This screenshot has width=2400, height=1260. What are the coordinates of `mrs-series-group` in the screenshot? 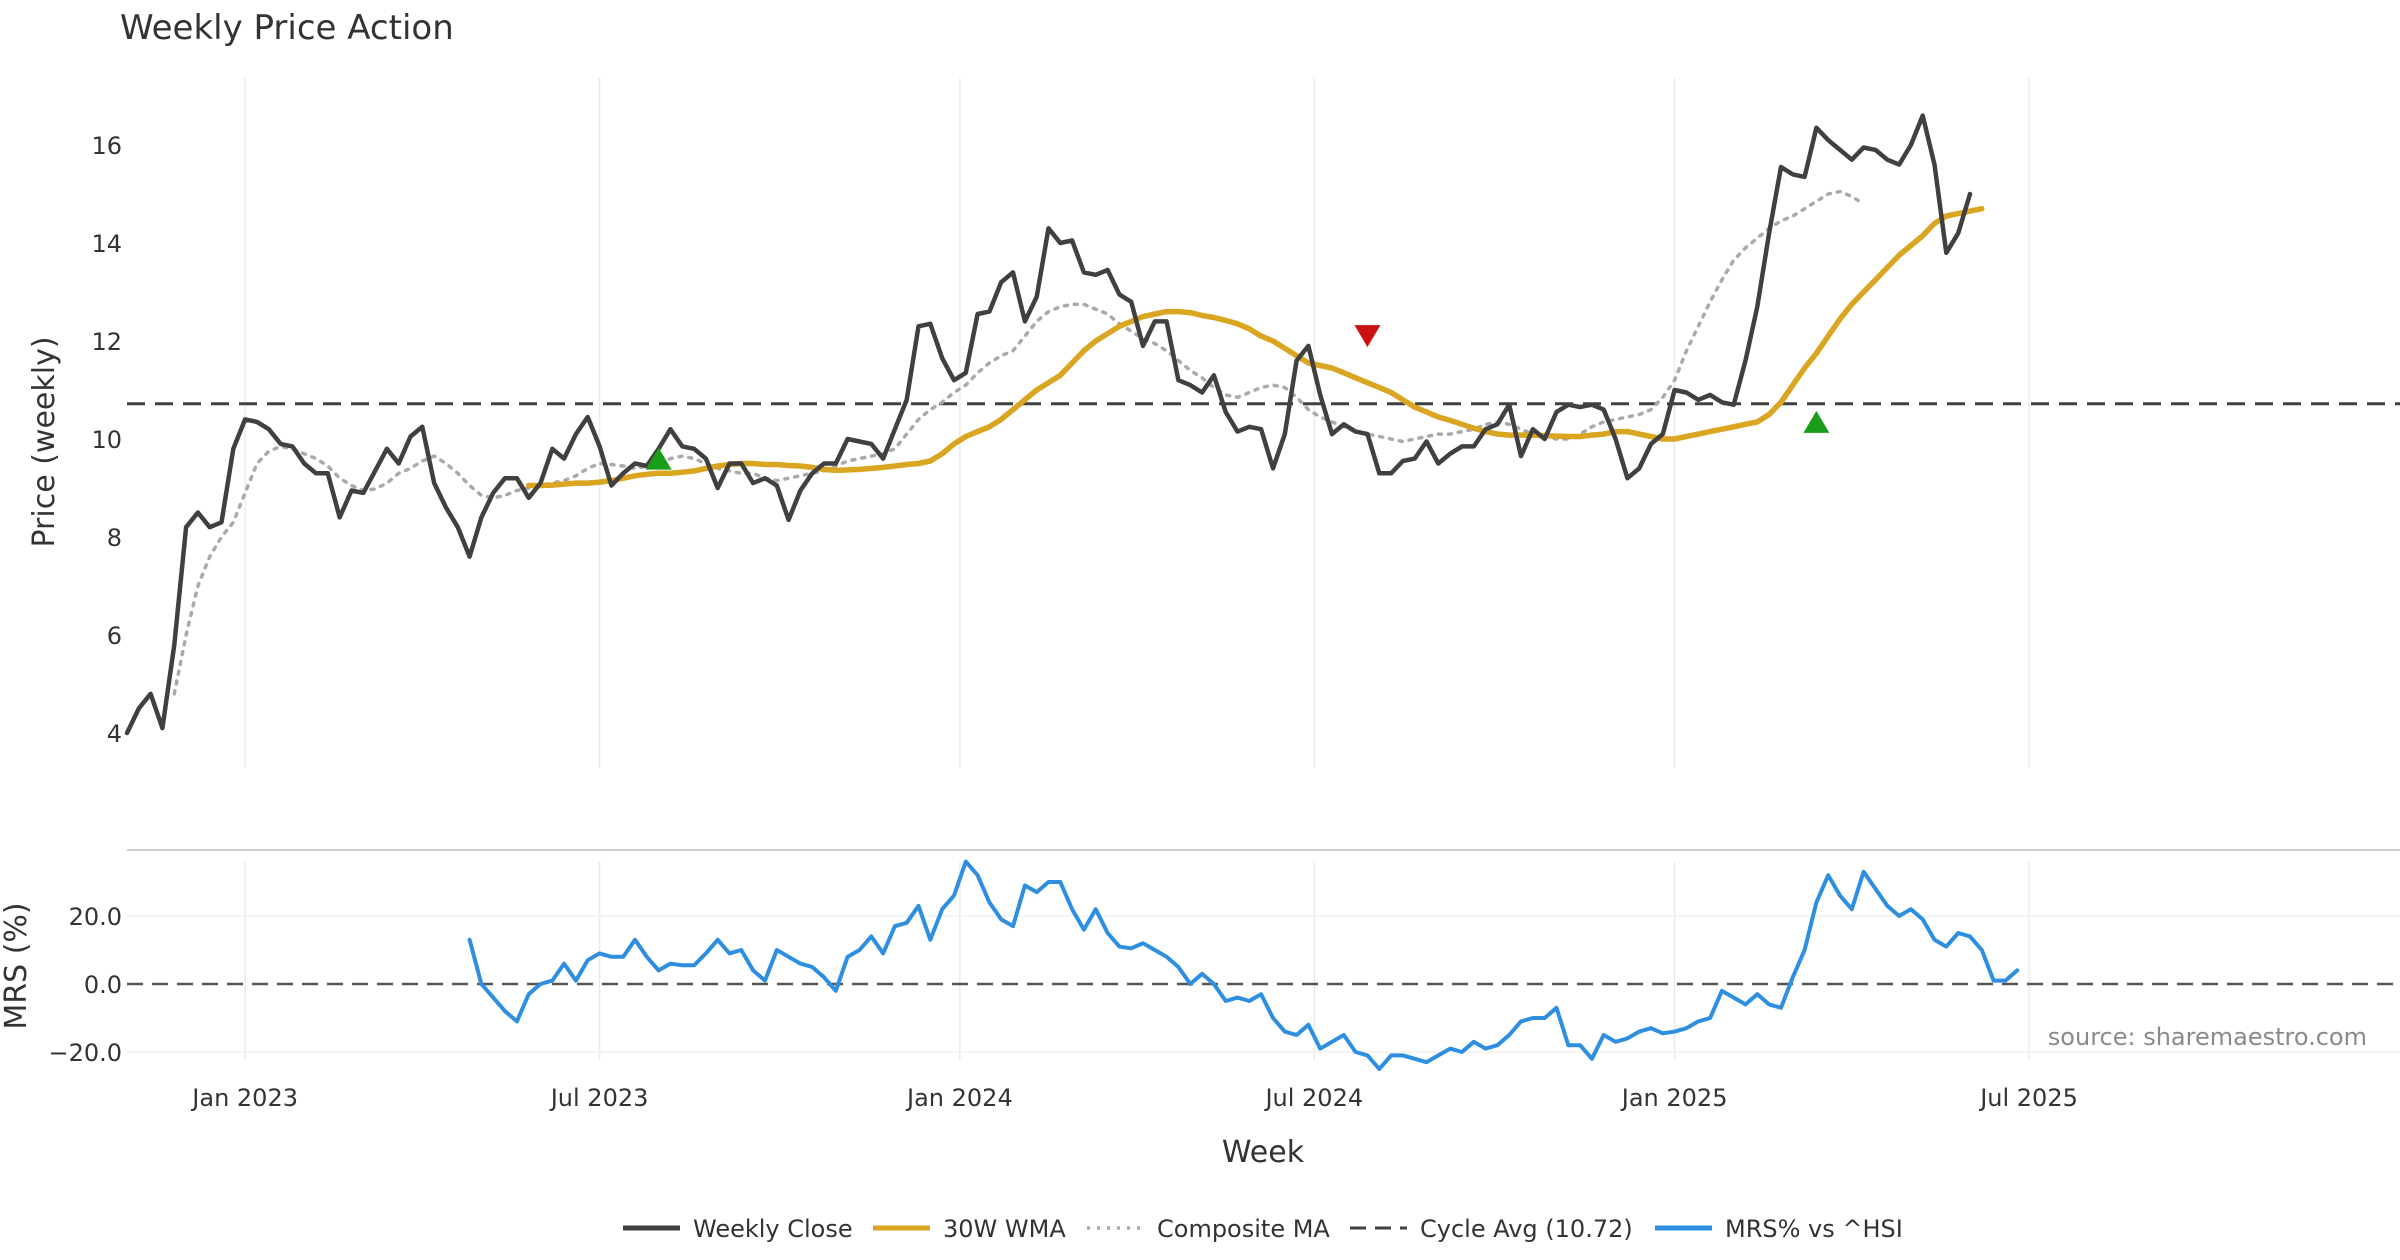 It's located at (1243, 965).